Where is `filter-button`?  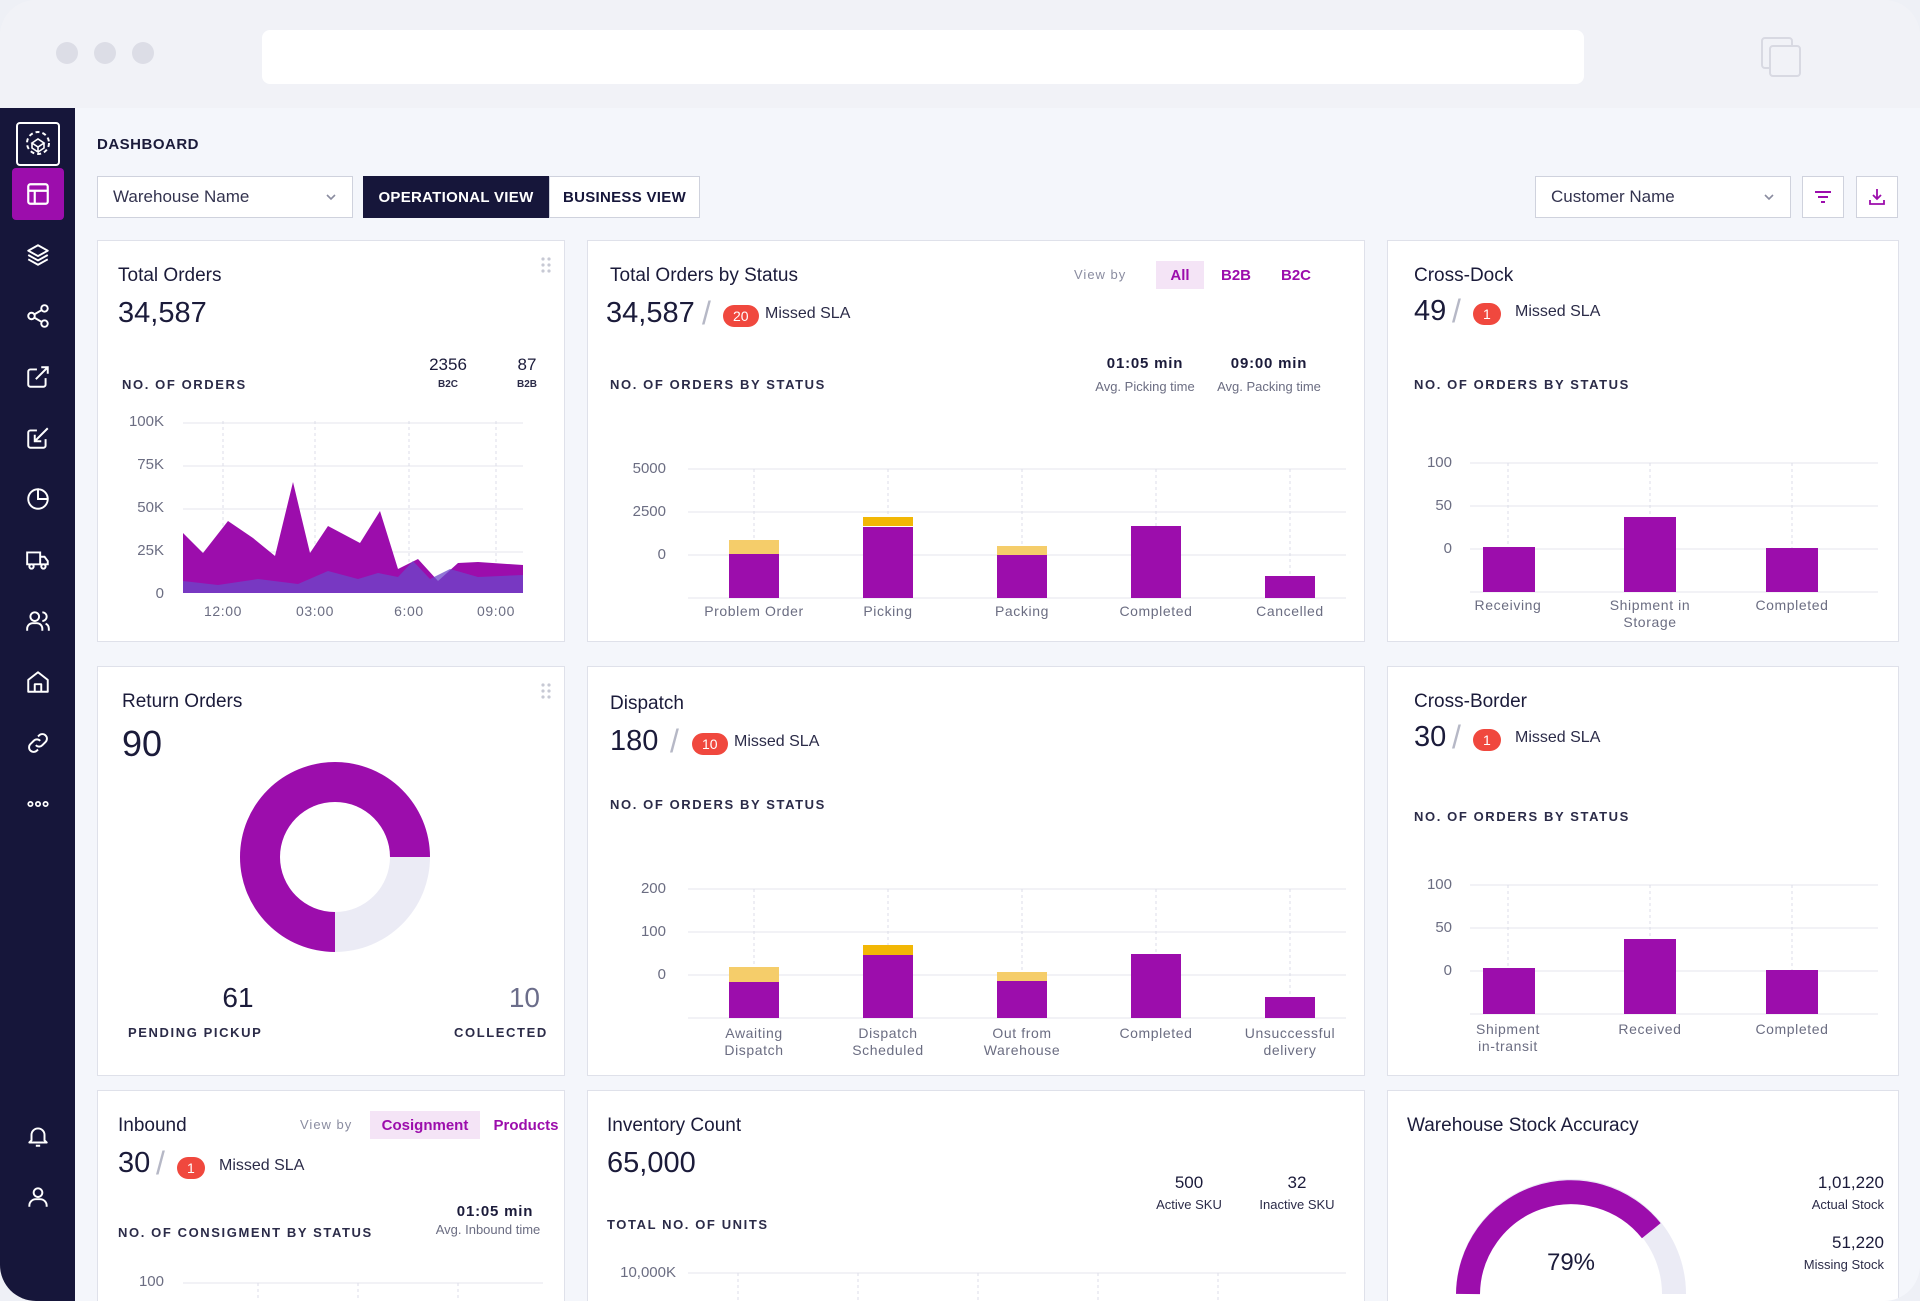 filter-button is located at coordinates (1823, 197).